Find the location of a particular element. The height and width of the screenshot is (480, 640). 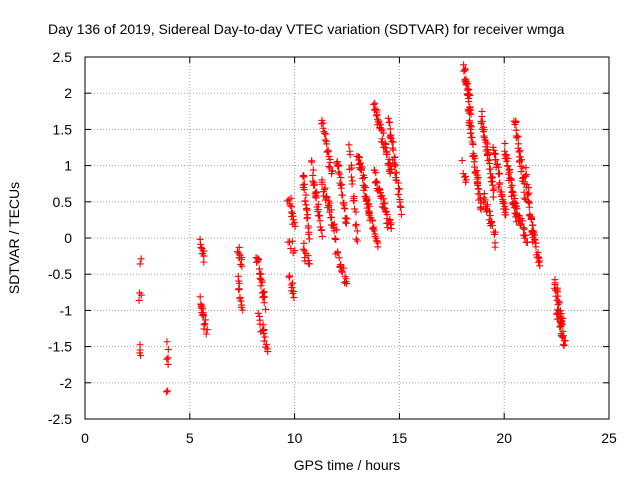

x-tick-label: 0 is located at coordinates (85, 438).